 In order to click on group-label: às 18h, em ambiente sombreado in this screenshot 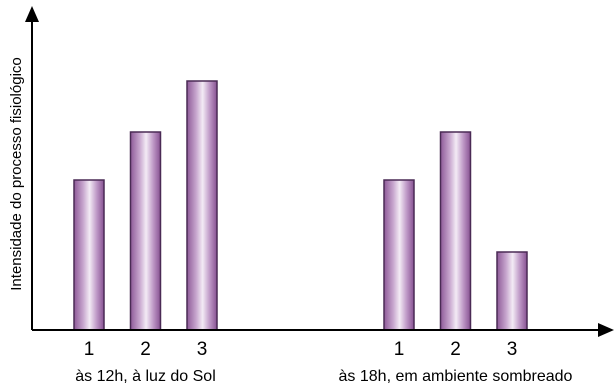, I will do `click(456, 375)`.